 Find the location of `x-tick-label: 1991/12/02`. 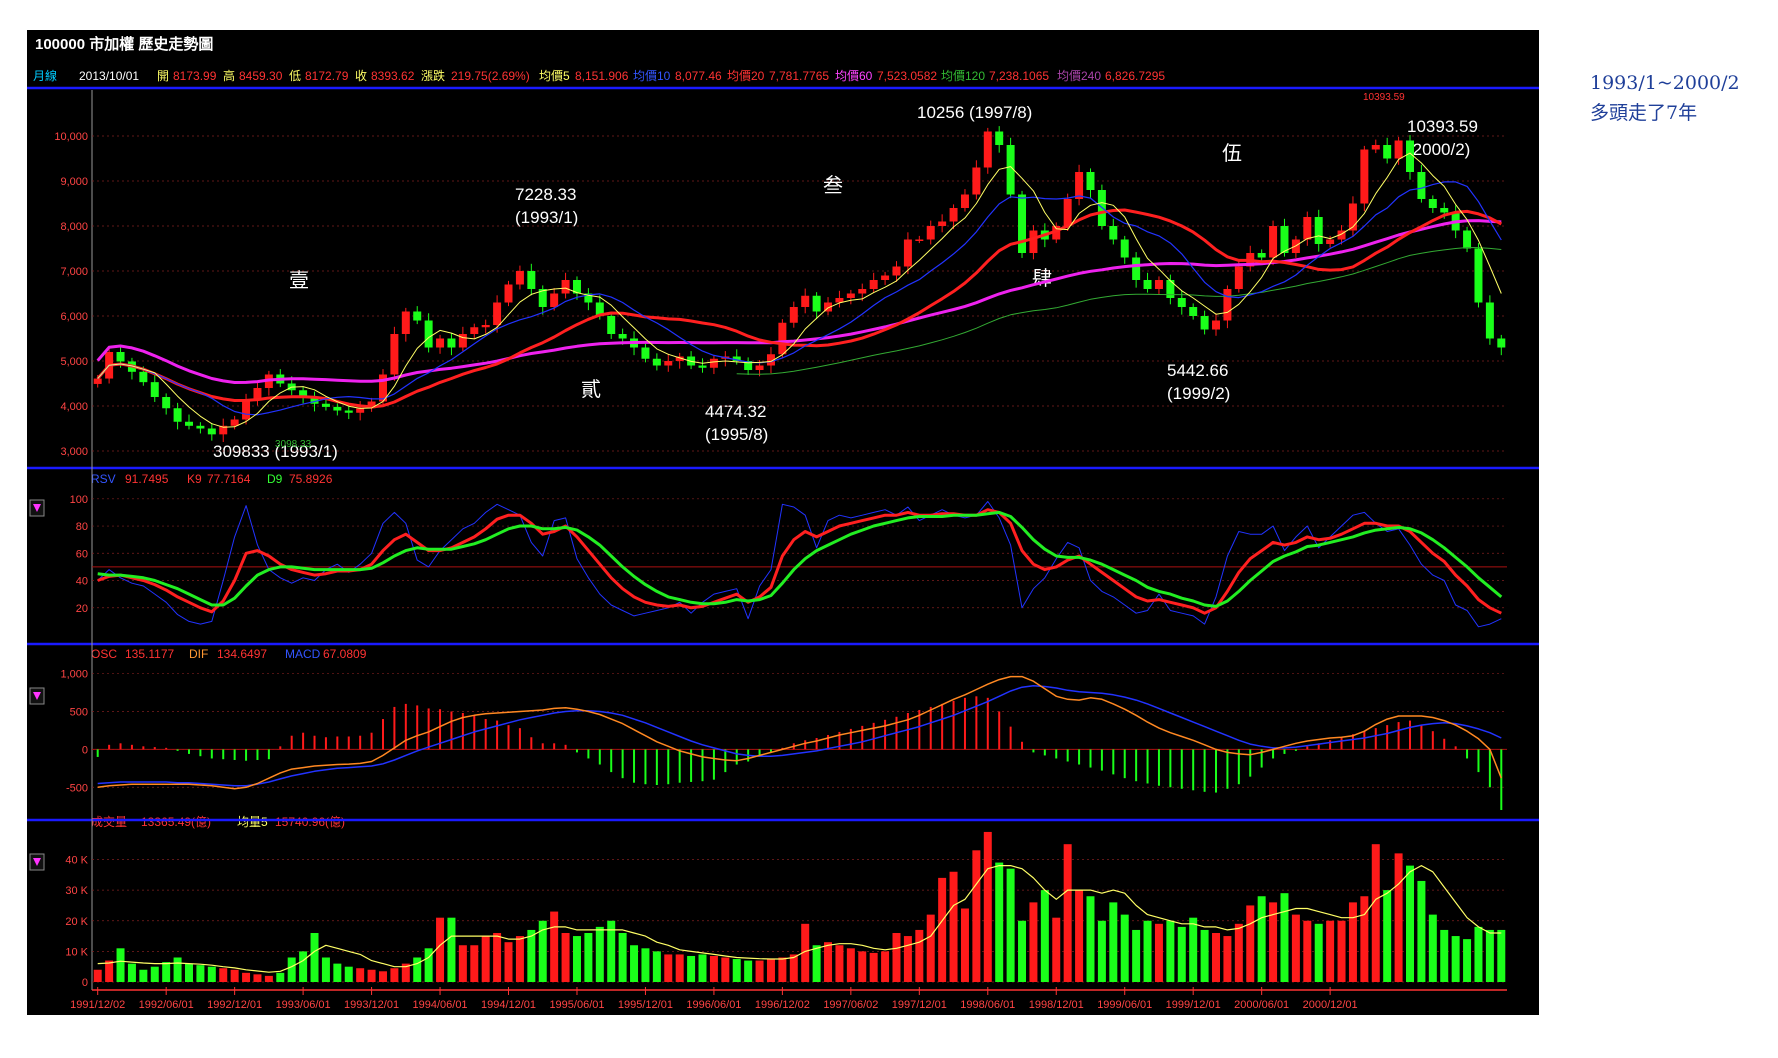

x-tick-label: 1991/12/02 is located at coordinates (97, 1005).